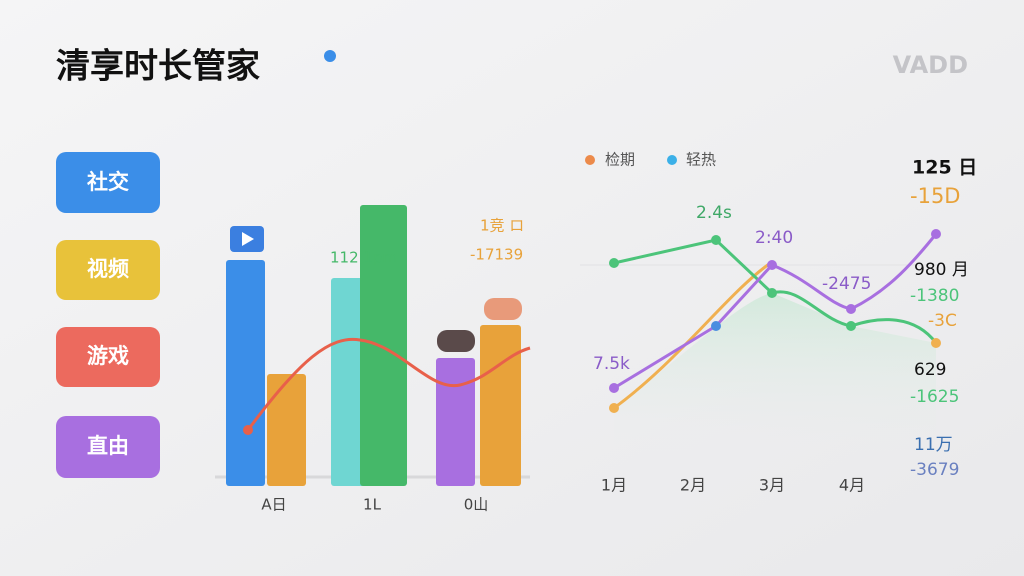 This screenshot has height=576, width=1024. What do you see at coordinates (930, 370) in the screenshot?
I see `stat-value: 629` at bounding box center [930, 370].